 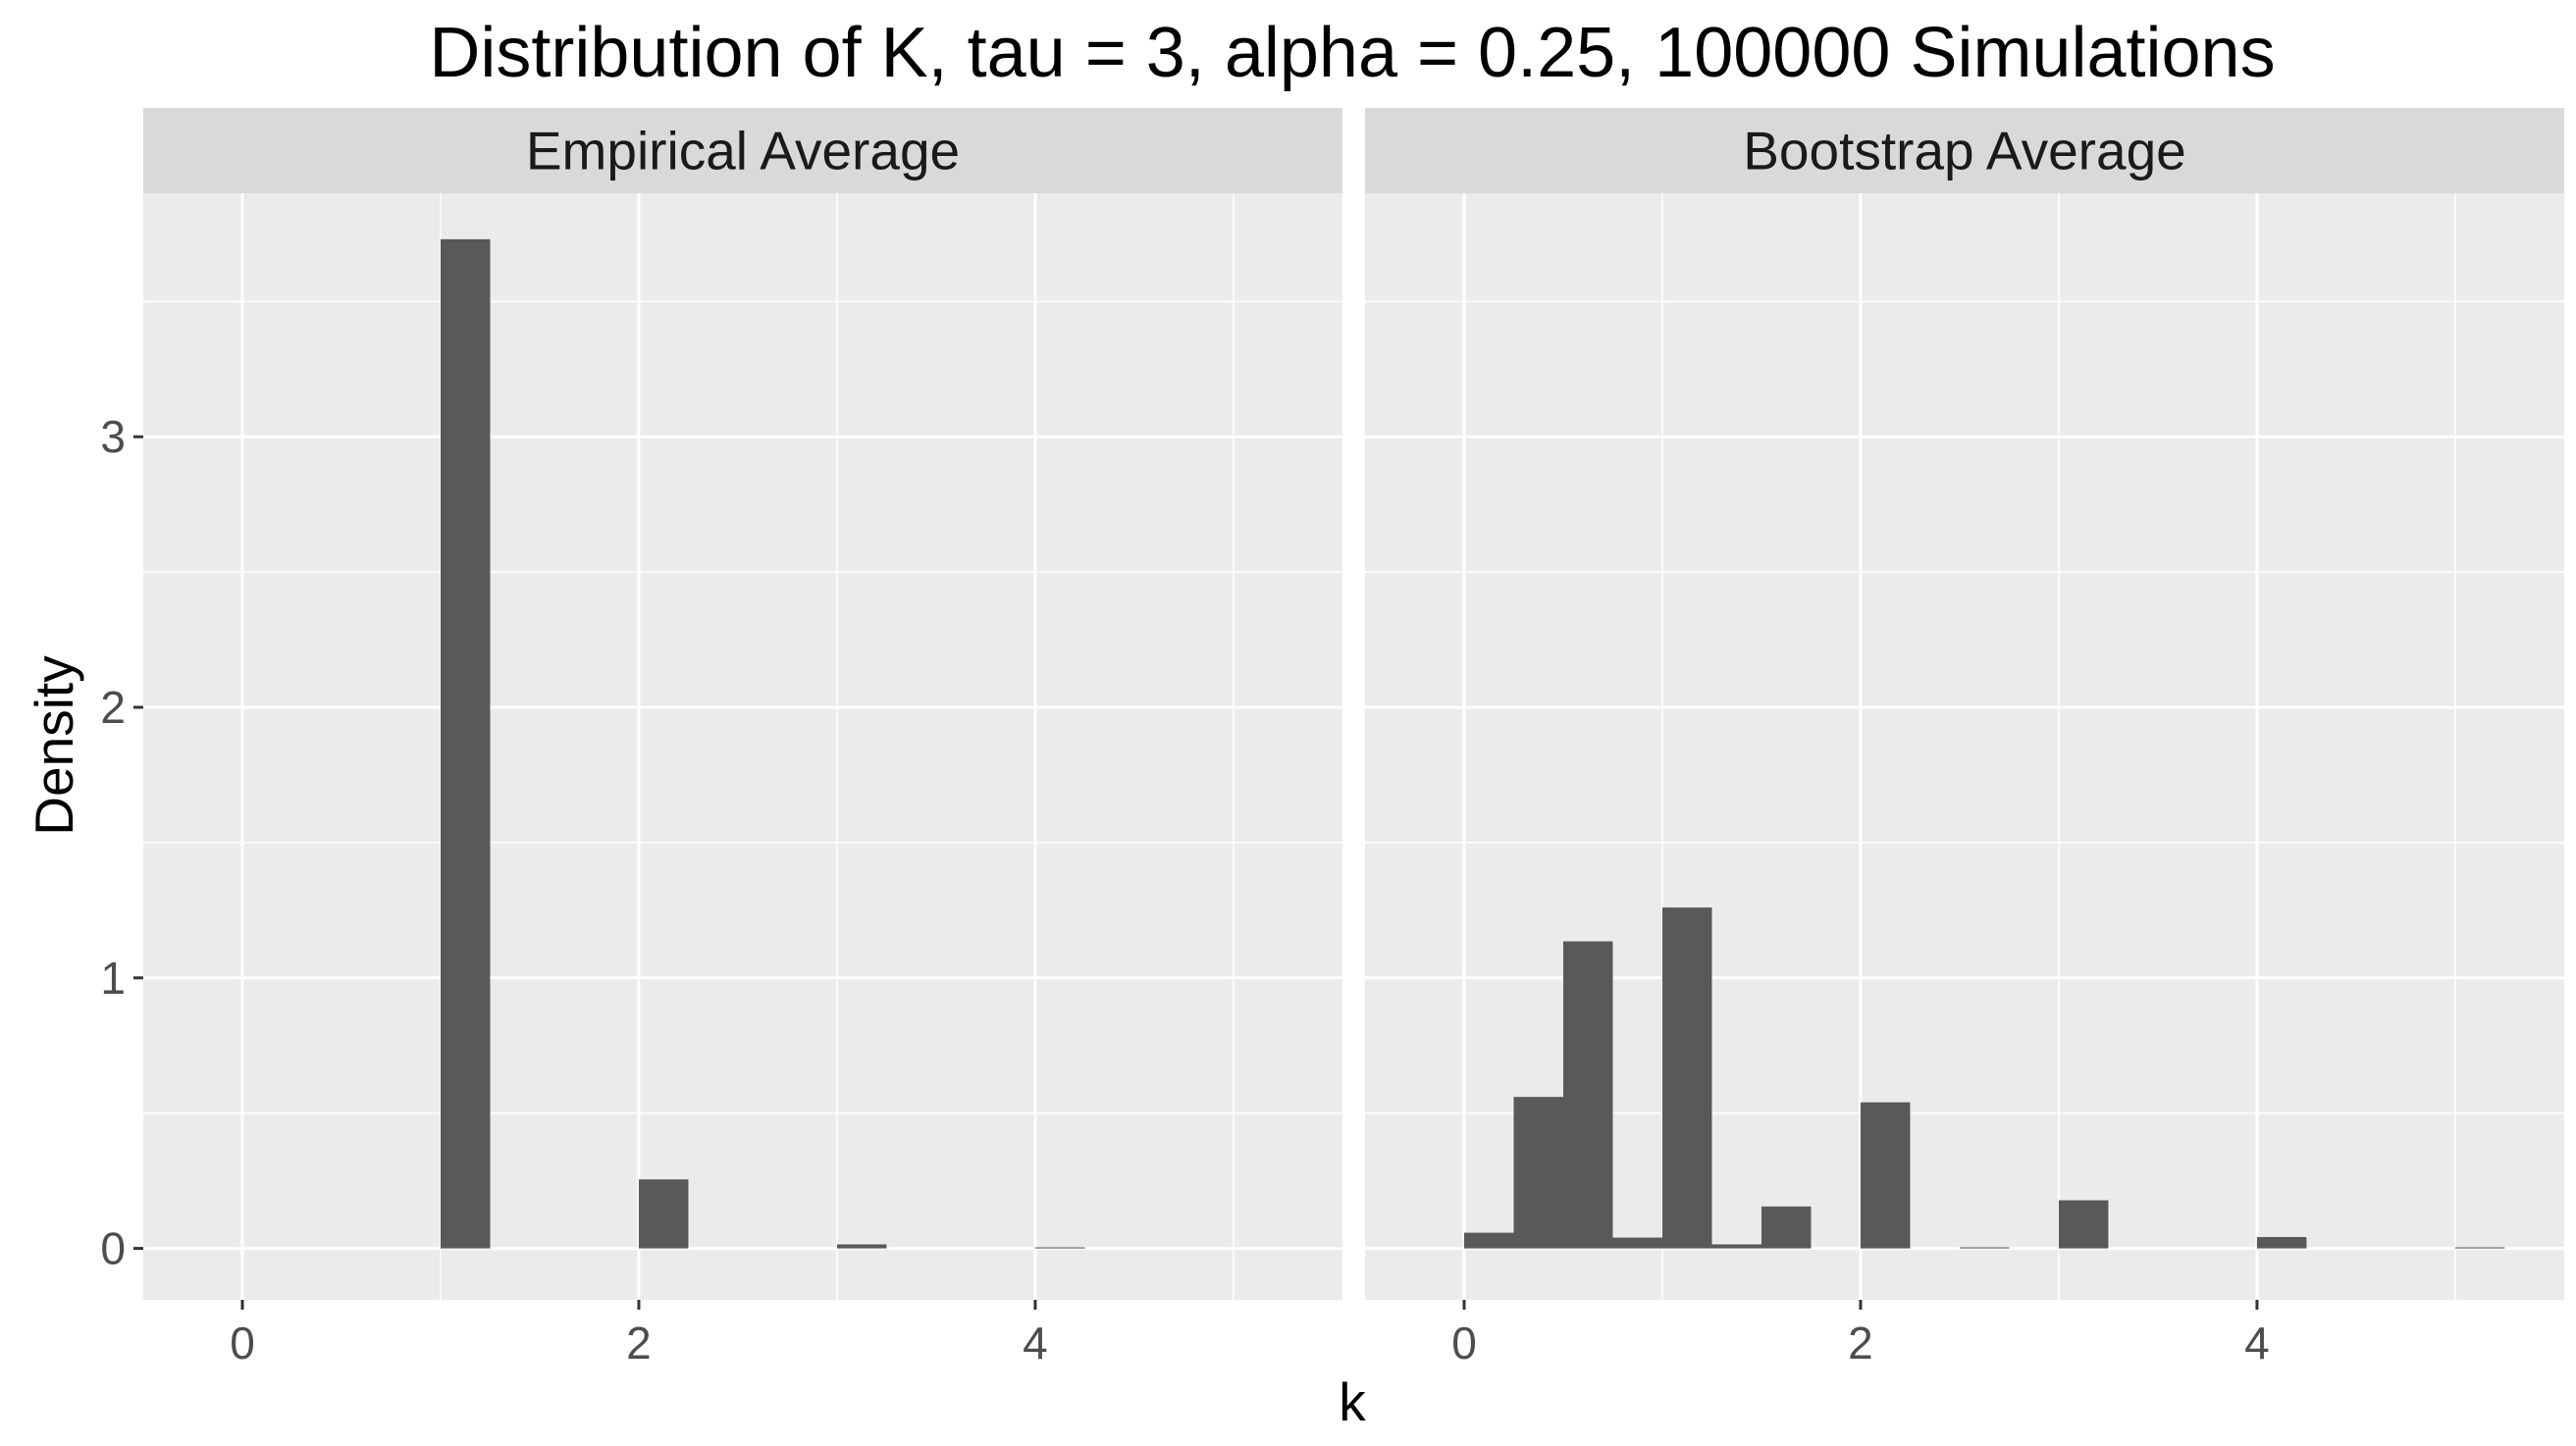 I want to click on y-tick-label: 3, so click(x=113, y=436).